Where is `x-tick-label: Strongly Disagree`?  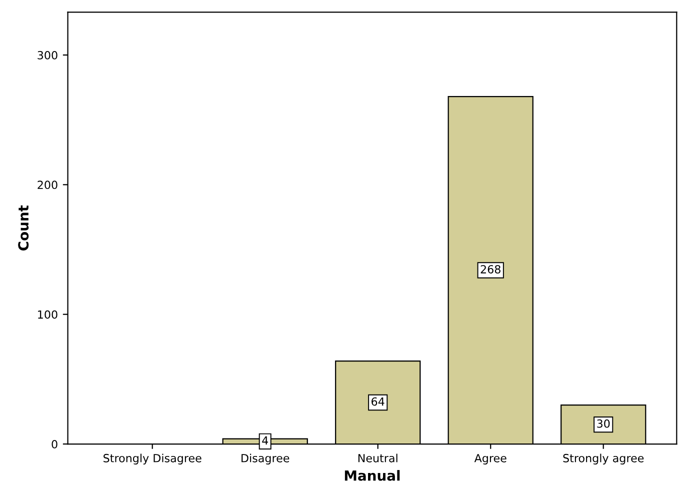
x-tick-label: Strongly Disagree is located at coordinates (153, 459).